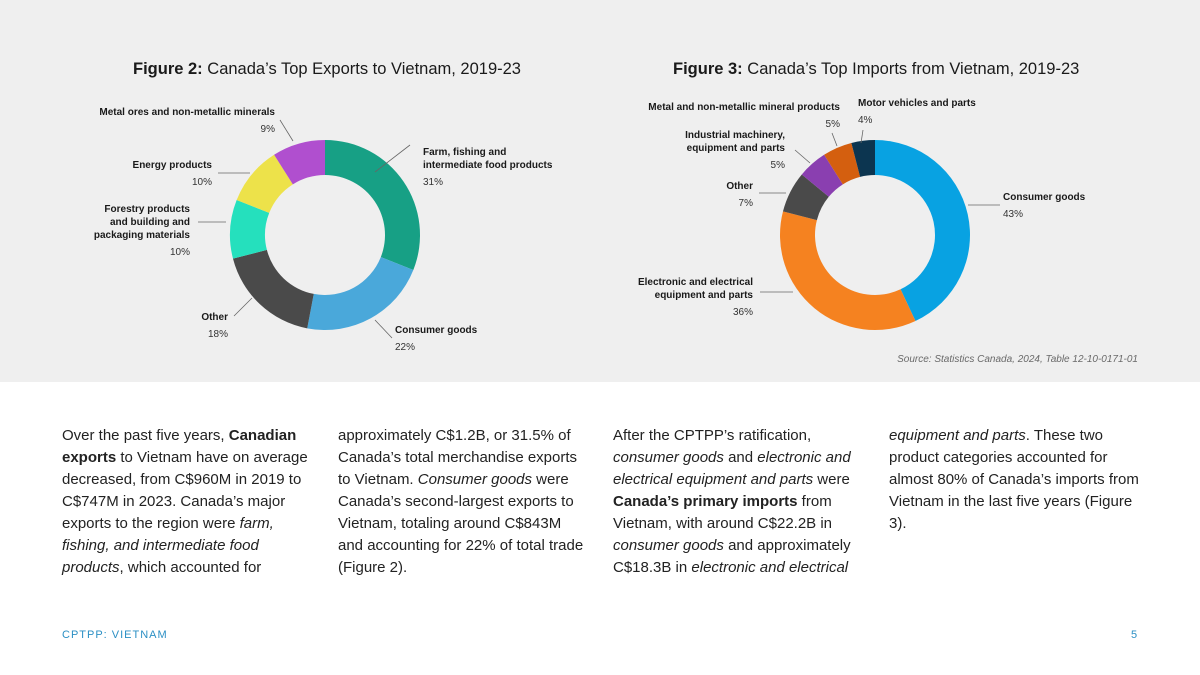 The width and height of the screenshot is (1200, 675). I want to click on col3-text-segment: were, so click(831, 479).